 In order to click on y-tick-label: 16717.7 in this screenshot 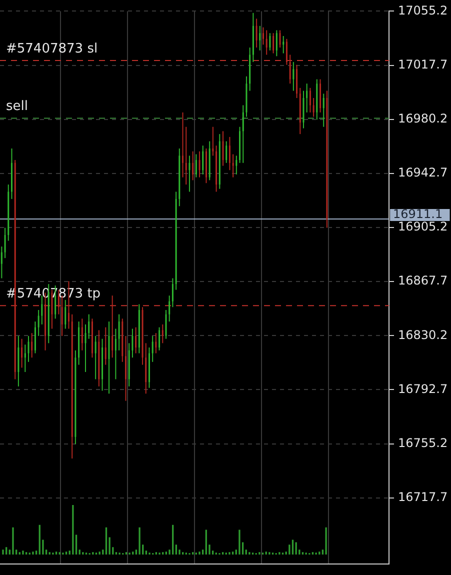, I will do `click(423, 497)`.